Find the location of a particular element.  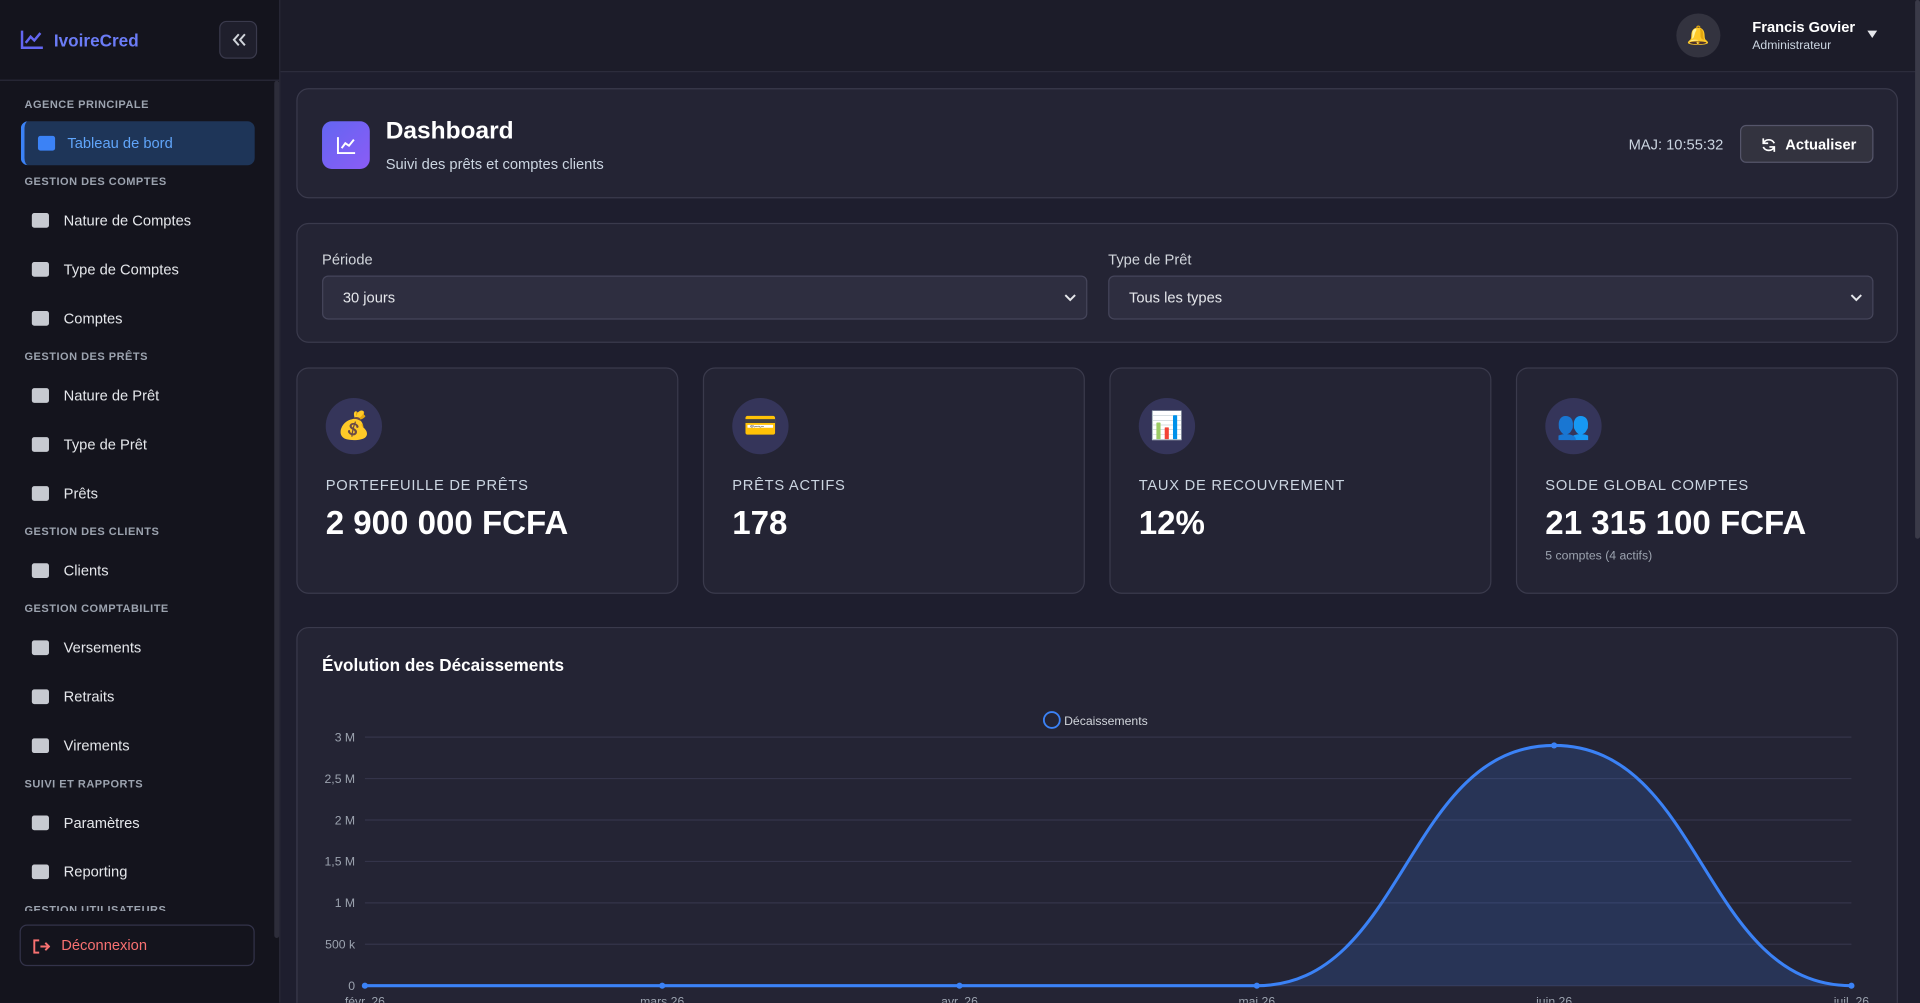

kpi-card: 📊 TAUX DE RECOUVREMENT 12% is located at coordinates (1300, 480).